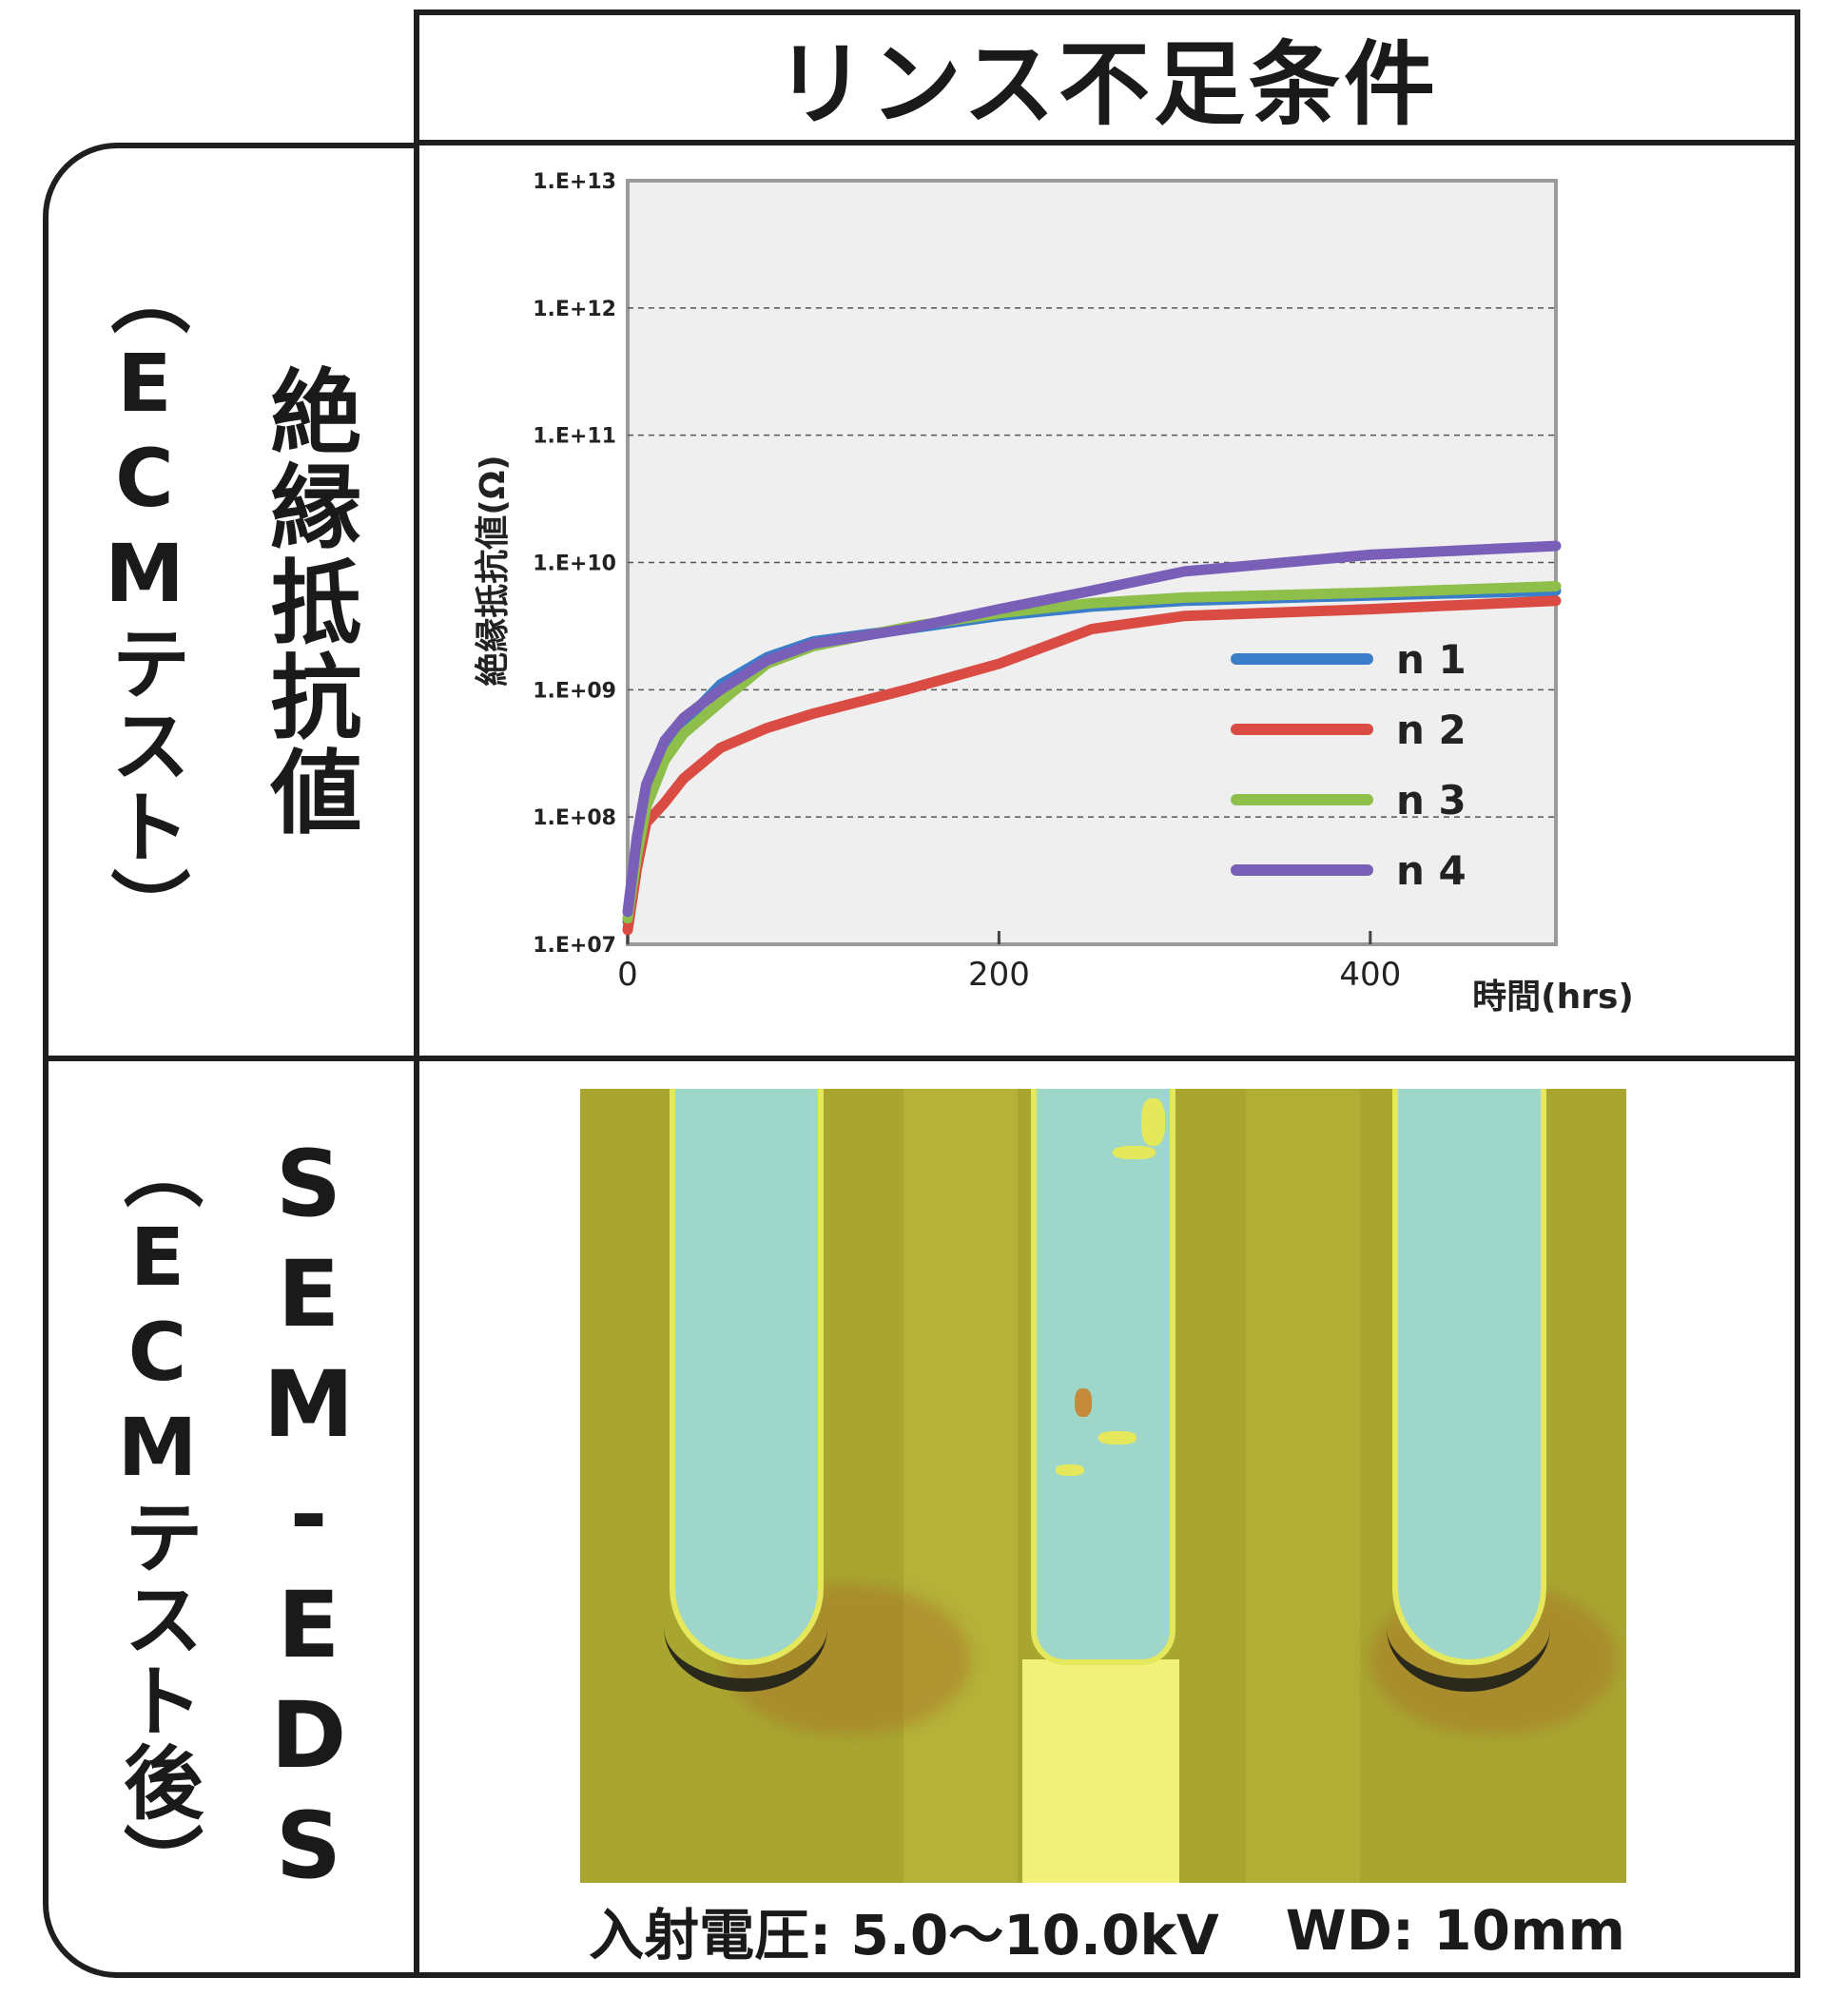  I want to click on y-tick-label: 1.E+09, so click(574, 691).